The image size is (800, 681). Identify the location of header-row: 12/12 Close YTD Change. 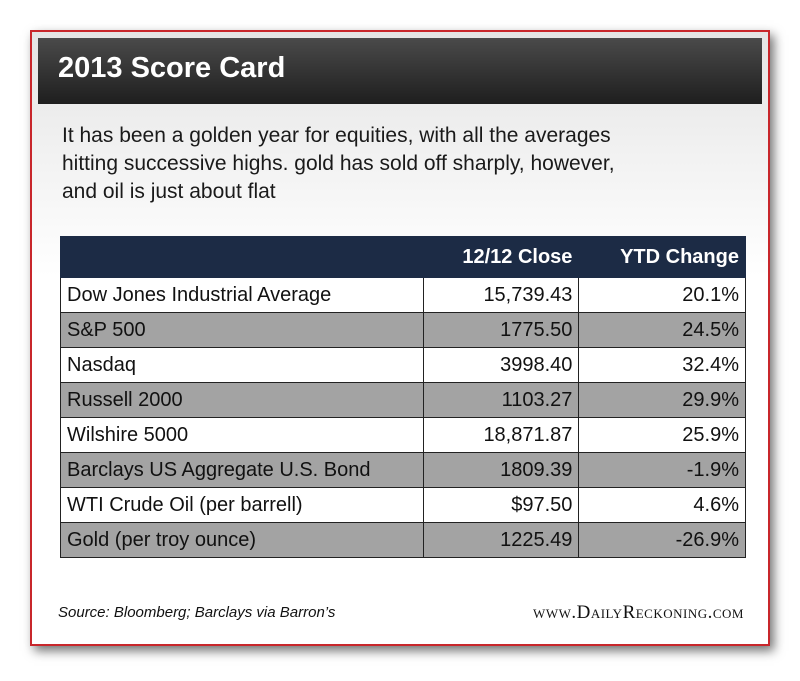
(403, 257).